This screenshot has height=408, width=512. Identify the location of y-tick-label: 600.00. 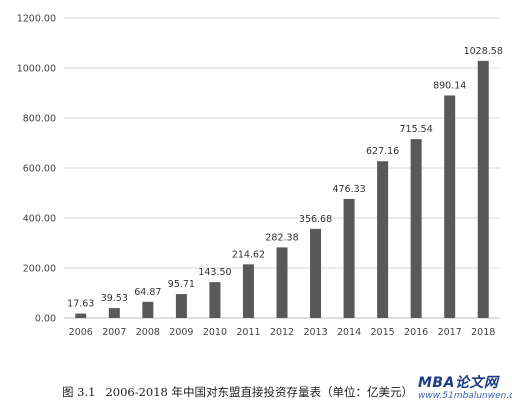
(39, 169).